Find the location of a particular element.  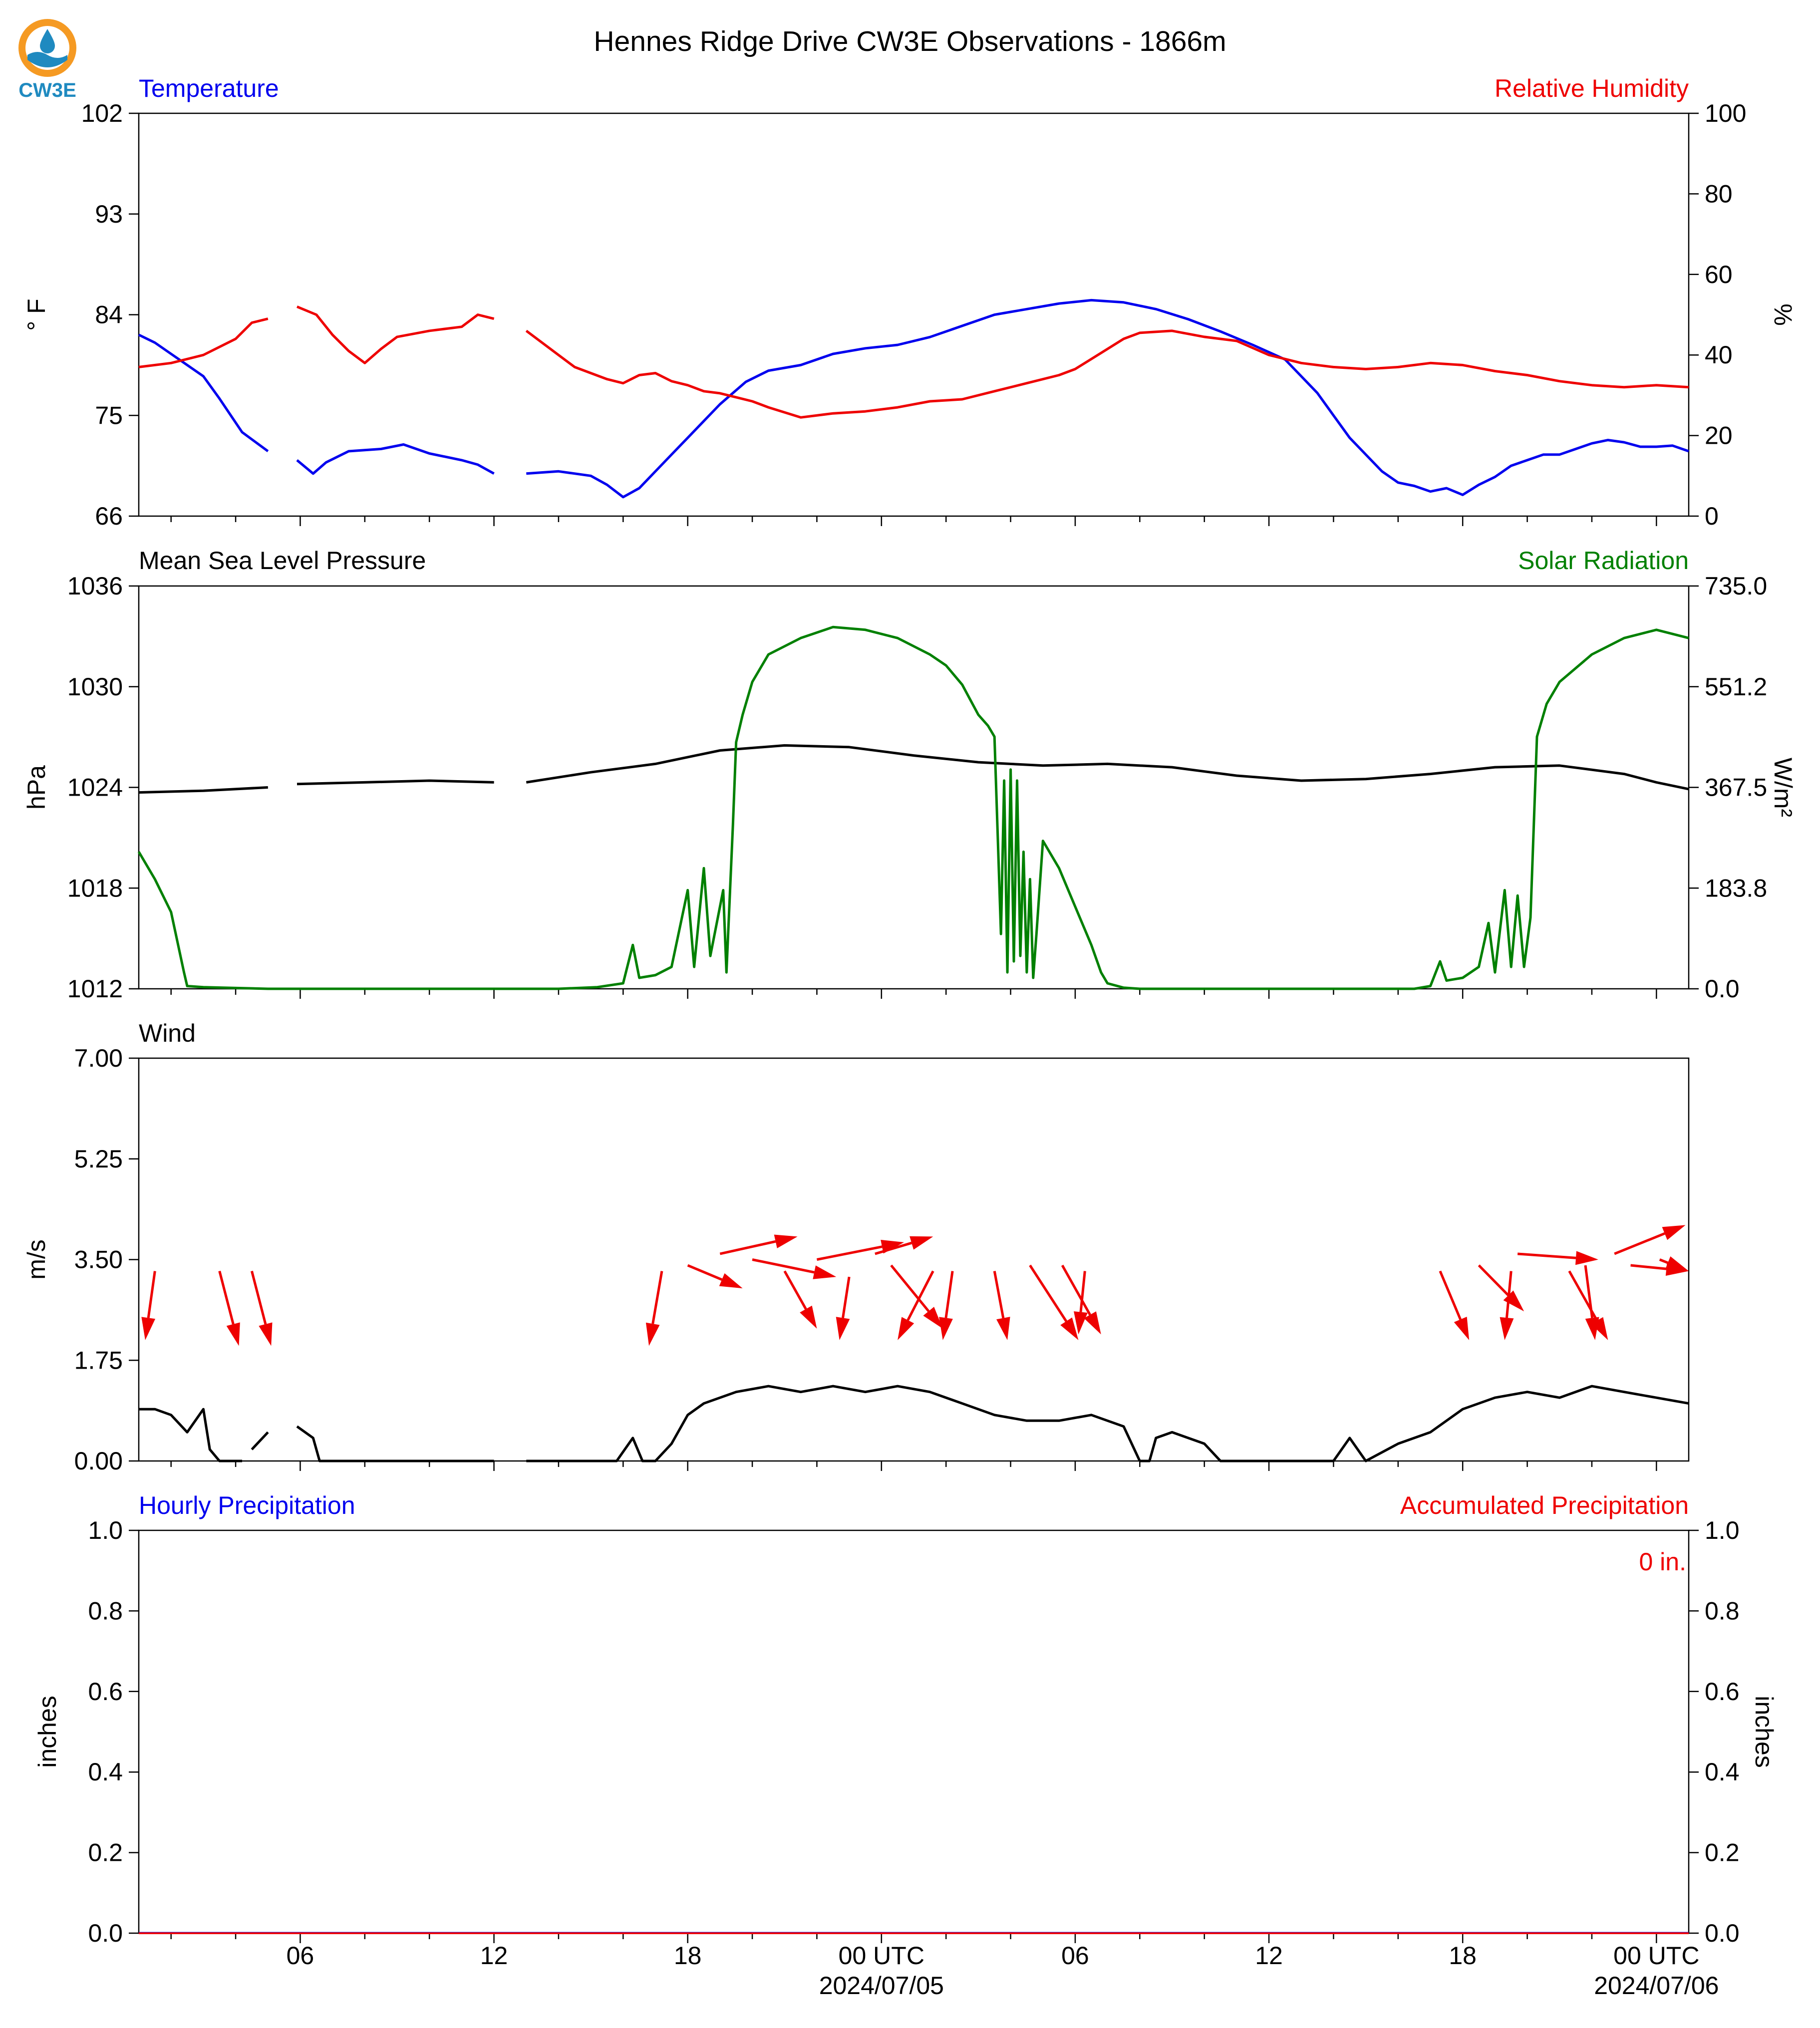

y-left-tick-label: 7.00 is located at coordinates (98, 1058).